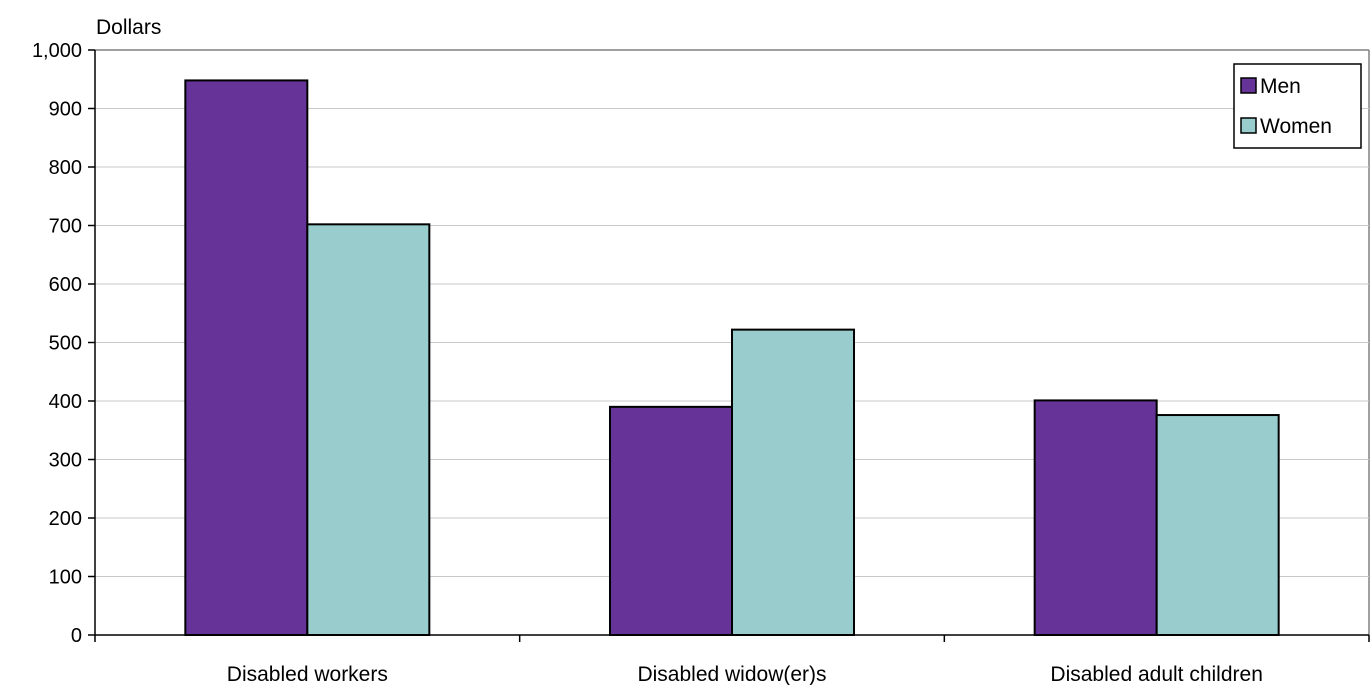 Image resolution: width=1370 pixels, height=685 pixels. I want to click on legend-swatch-women, so click(1248, 125).